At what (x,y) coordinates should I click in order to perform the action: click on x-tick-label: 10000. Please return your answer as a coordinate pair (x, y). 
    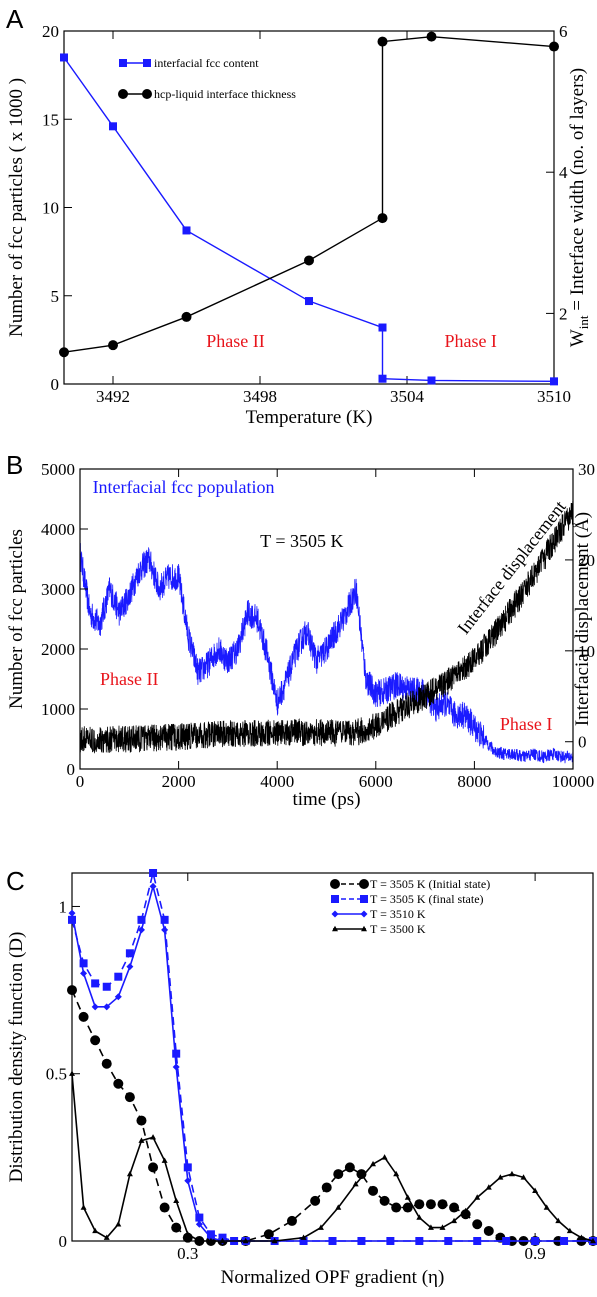
    Looking at the image, I should click on (573, 781).